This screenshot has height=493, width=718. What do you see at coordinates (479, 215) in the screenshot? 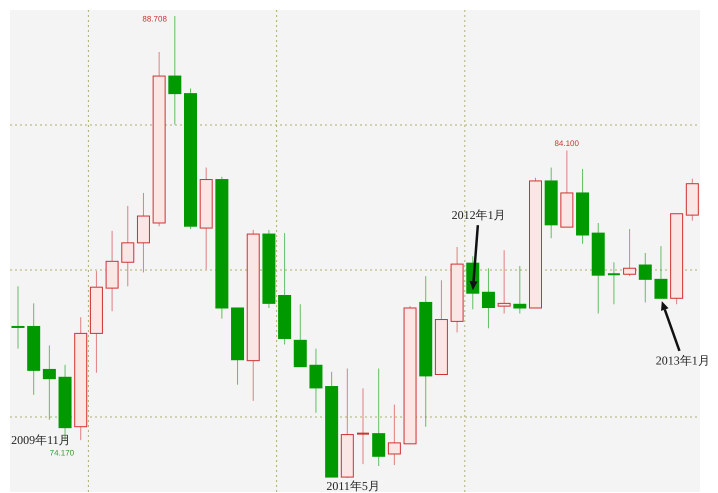
I see `annotation: 2012年1月` at bounding box center [479, 215].